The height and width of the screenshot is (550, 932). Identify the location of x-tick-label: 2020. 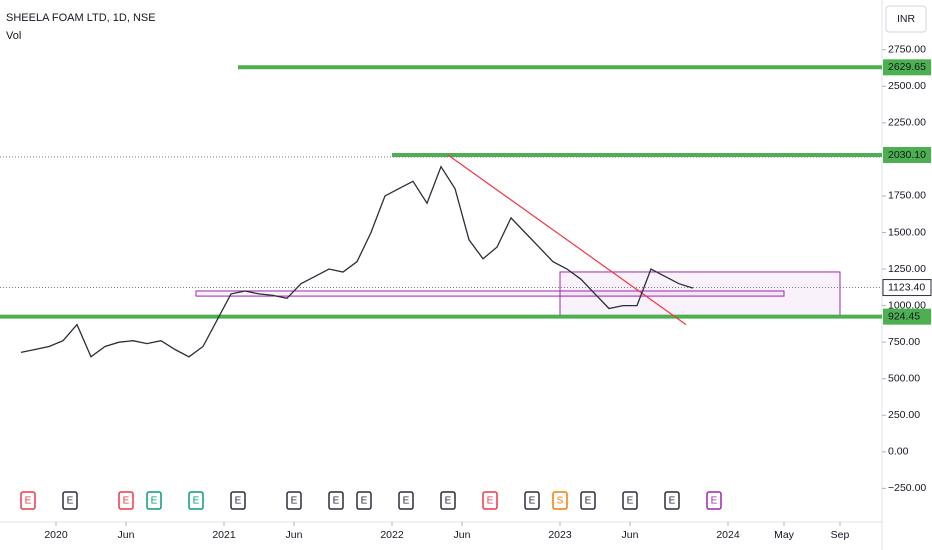
(56, 535).